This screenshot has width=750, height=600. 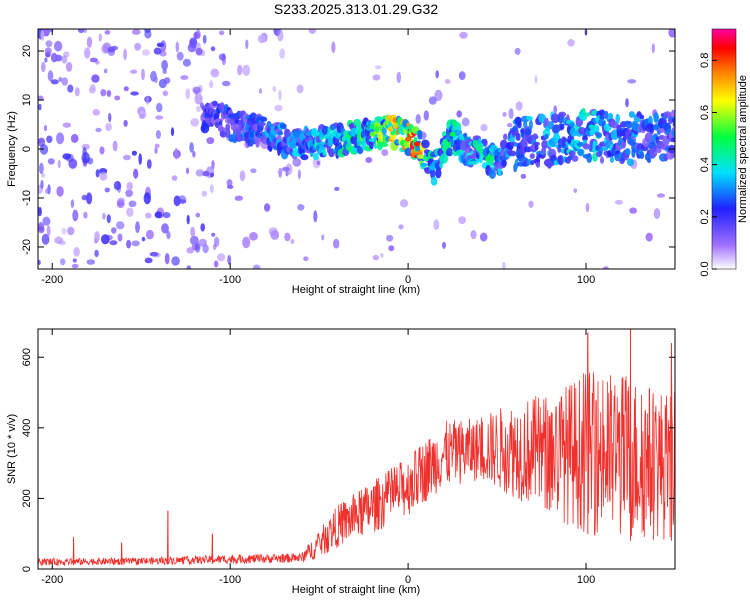 I want to click on y-tick-label: -20, so click(x=27, y=247).